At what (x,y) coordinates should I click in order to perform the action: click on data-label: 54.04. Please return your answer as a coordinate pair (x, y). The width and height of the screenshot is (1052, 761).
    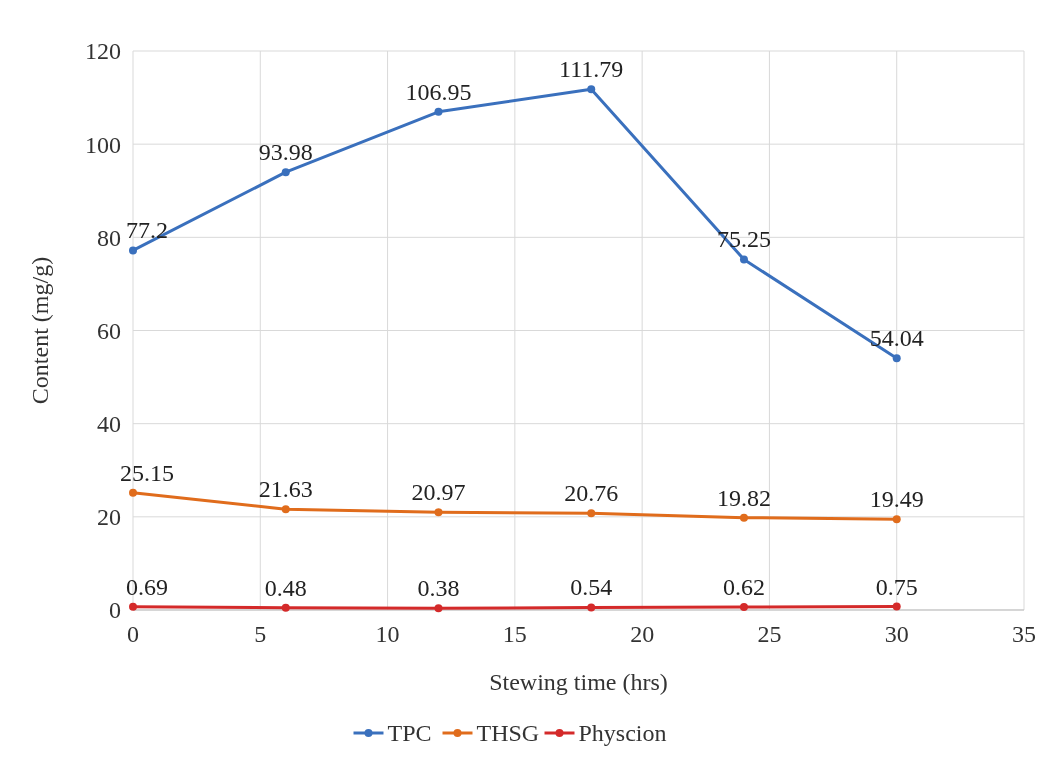
    Looking at the image, I should click on (896, 338).